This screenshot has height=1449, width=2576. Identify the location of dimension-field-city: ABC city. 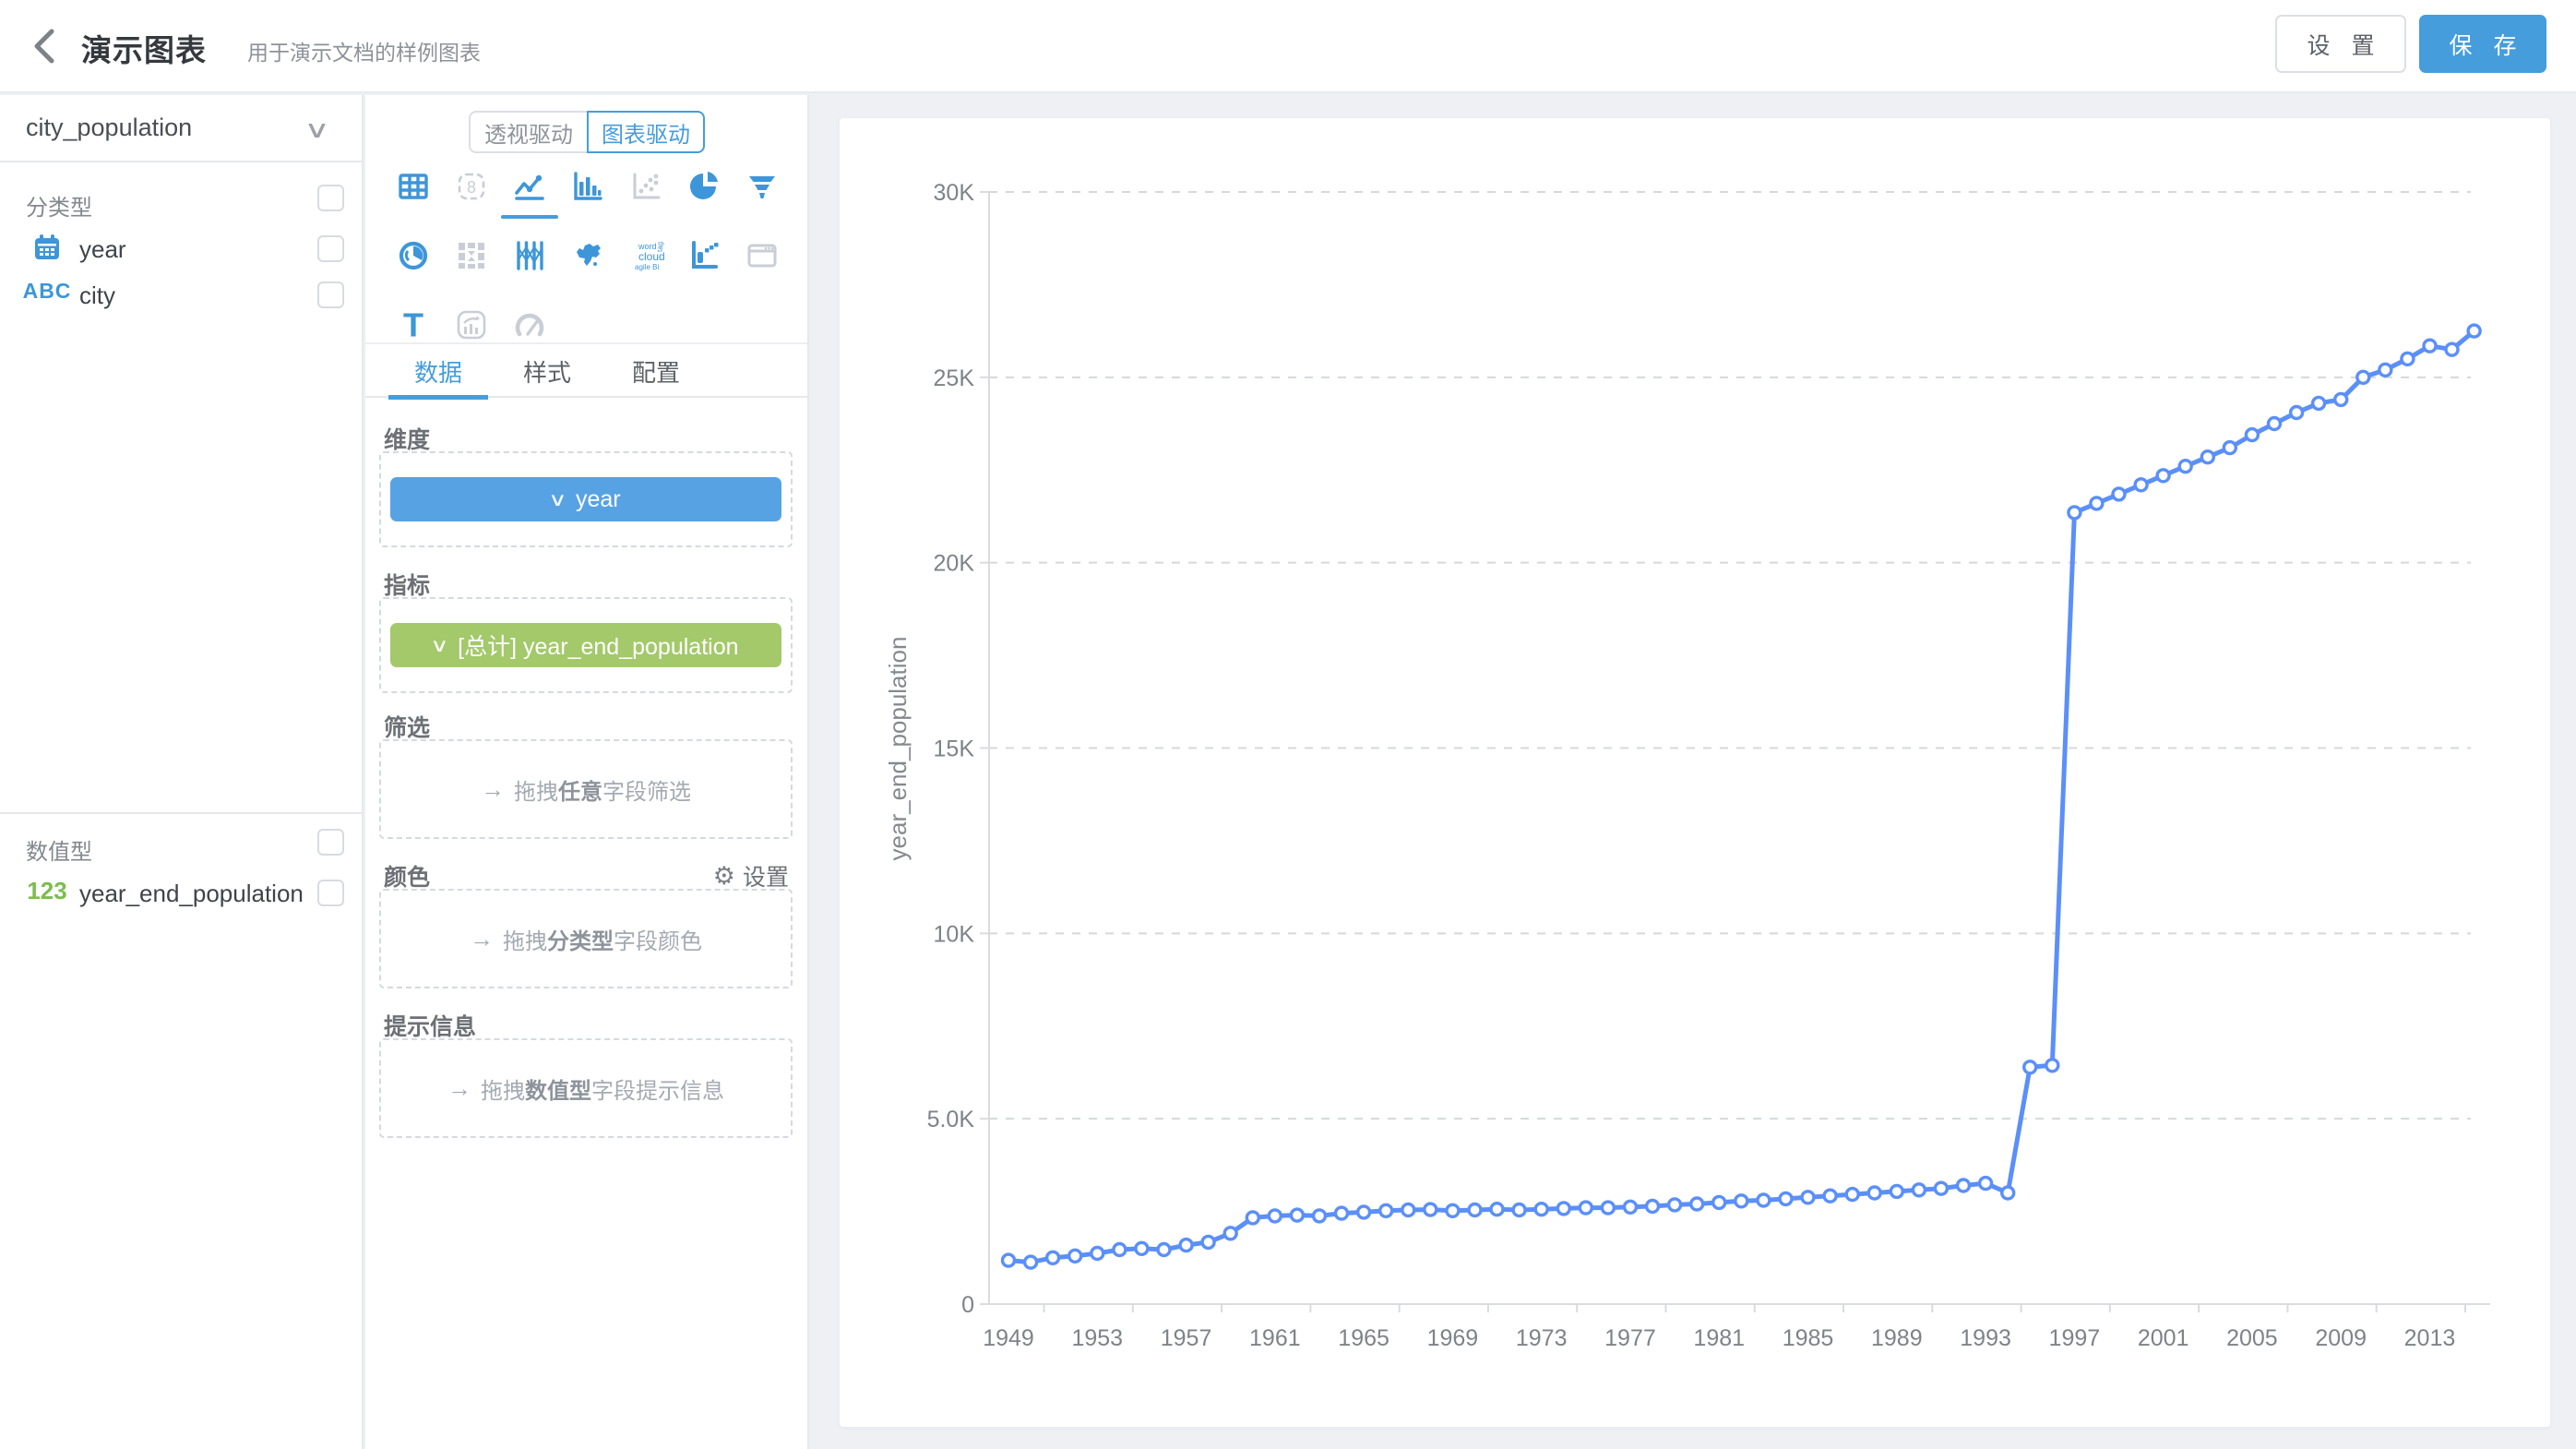
(182, 296).